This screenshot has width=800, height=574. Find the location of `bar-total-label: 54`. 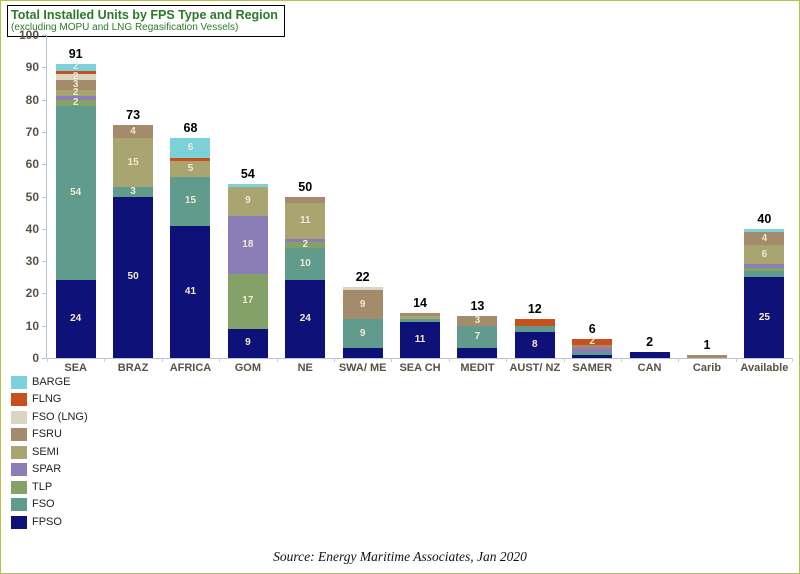

bar-total-label: 54 is located at coordinates (247, 173).